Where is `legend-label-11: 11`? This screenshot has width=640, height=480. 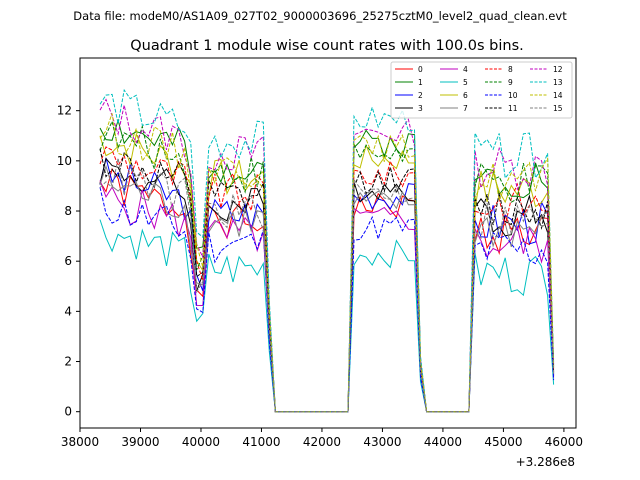 legend-label-11: 11 is located at coordinates (513, 108).